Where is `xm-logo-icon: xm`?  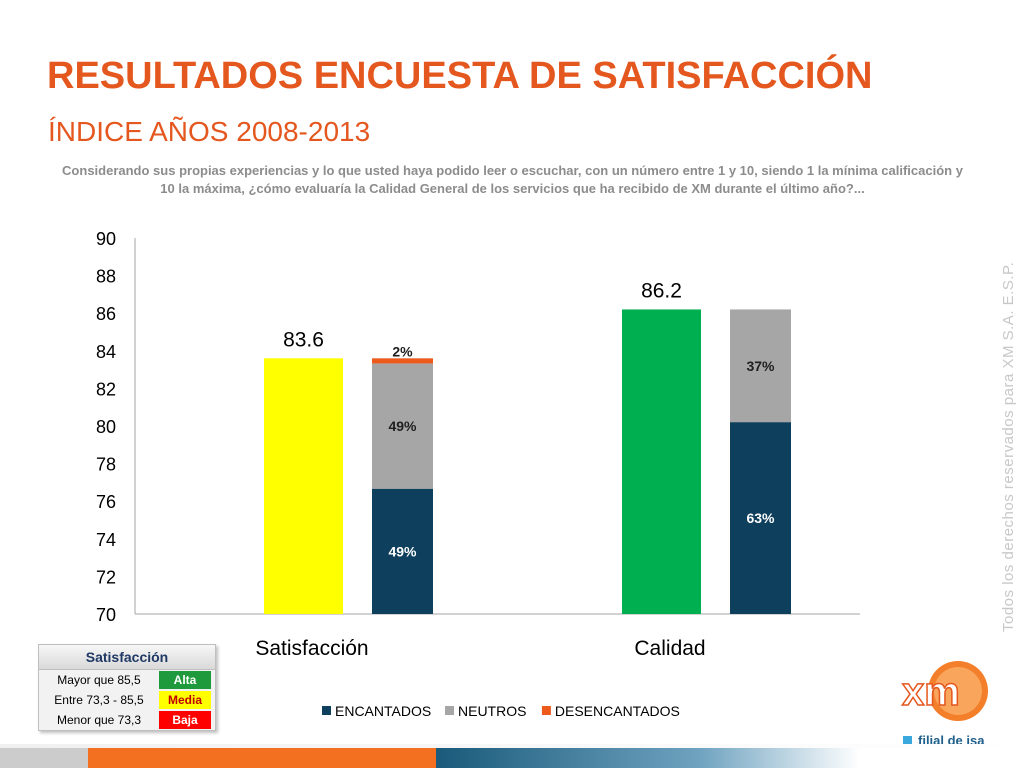
xm-logo-icon: xm is located at coordinates (945, 692).